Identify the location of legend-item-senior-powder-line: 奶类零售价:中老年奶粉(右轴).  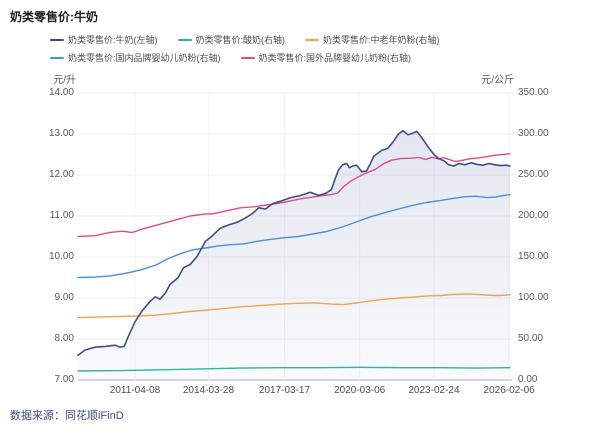
(372, 39).